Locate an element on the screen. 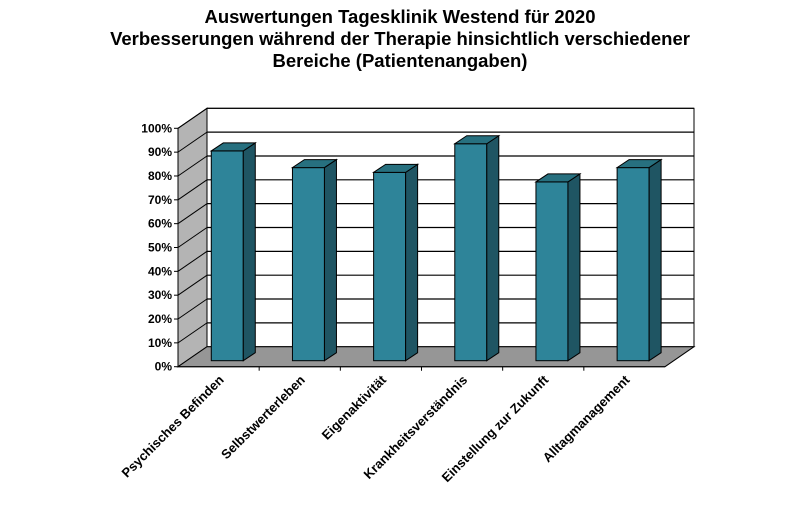  x-category-label: Eigenaktivität is located at coordinates (354, 407).